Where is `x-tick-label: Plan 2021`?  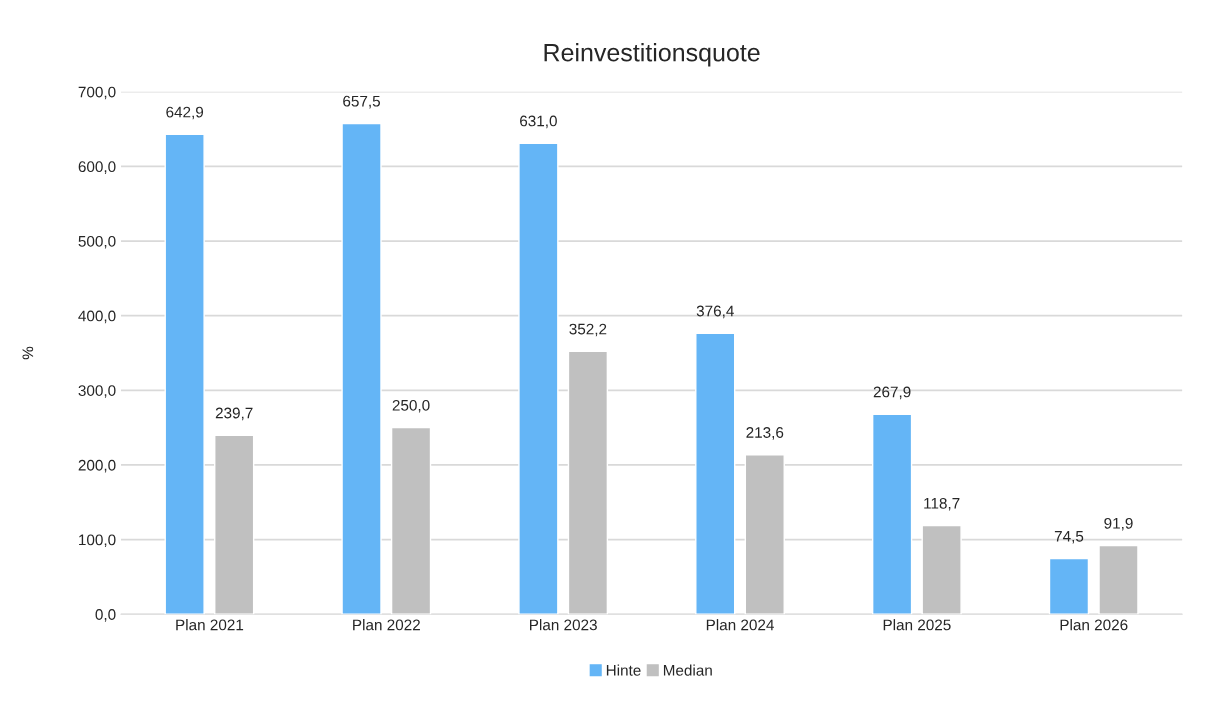 x-tick-label: Plan 2021 is located at coordinates (210, 625).